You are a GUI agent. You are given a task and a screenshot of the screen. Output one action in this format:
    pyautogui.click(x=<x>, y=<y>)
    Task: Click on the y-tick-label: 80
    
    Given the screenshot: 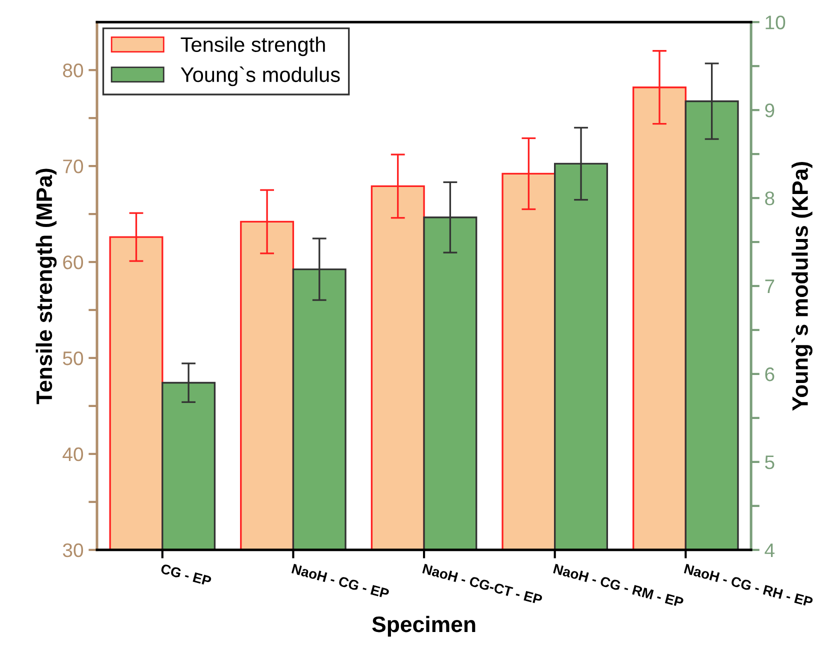 What is the action you would take?
    pyautogui.click(x=73, y=71)
    